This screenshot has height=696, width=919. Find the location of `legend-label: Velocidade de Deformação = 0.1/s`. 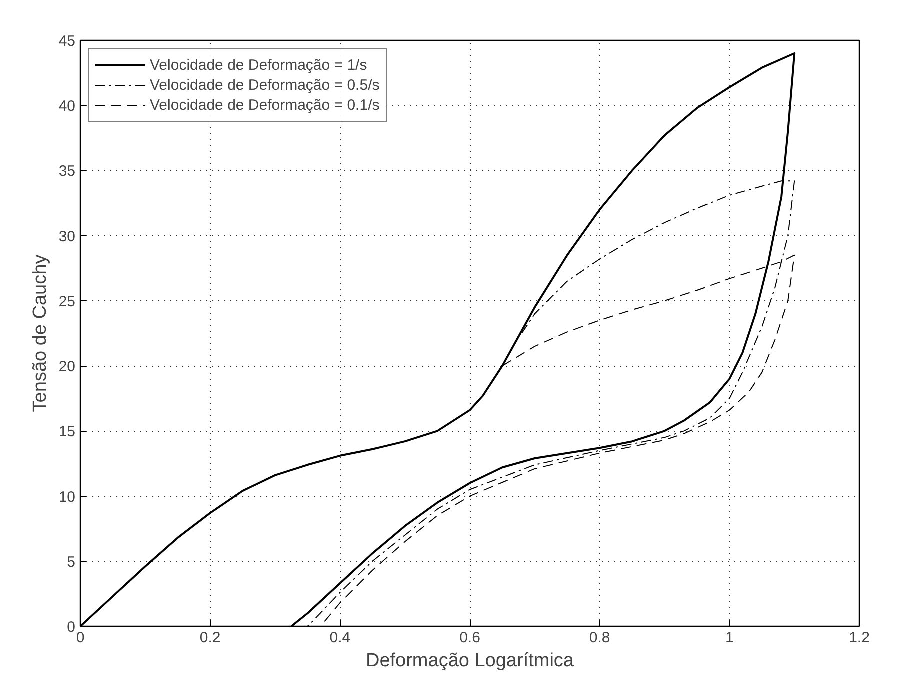

legend-label: Velocidade de Deformação = 0.1/s is located at coordinates (265, 105).